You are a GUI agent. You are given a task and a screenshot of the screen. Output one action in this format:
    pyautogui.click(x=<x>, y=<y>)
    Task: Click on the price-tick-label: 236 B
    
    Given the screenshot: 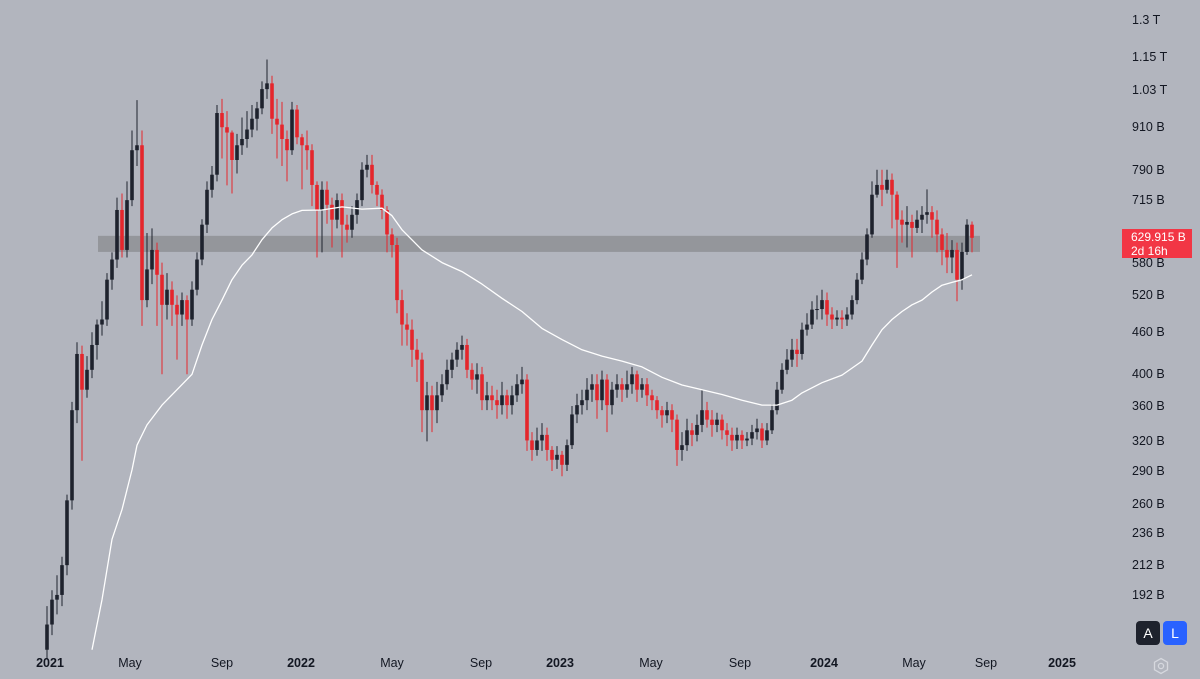 What is the action you would take?
    pyautogui.click(x=1148, y=532)
    